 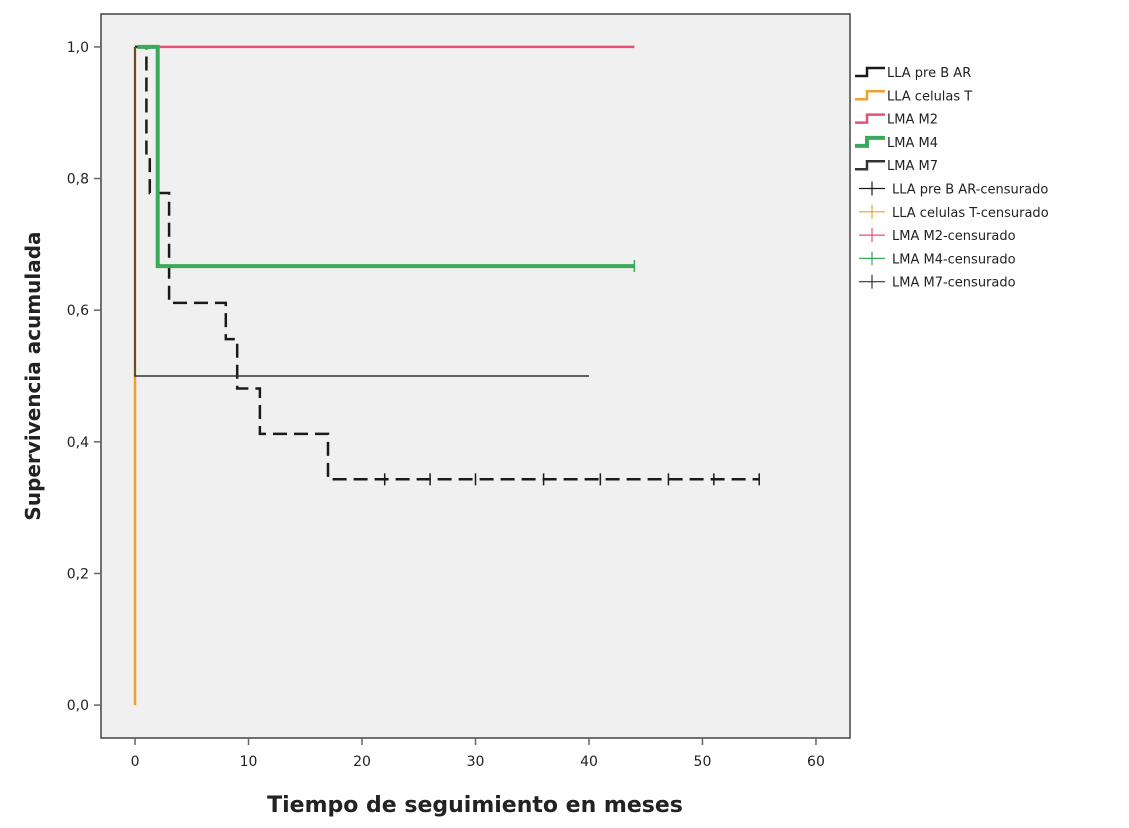 I want to click on legend-label: LMA M7-censurado, so click(x=954, y=283).